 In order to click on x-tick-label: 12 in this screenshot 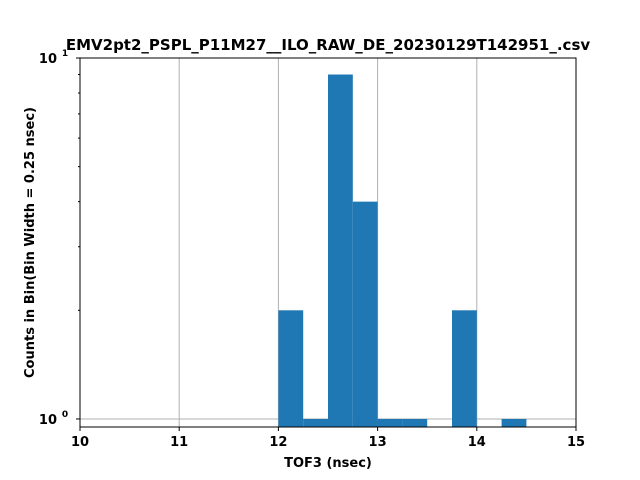, I will do `click(278, 442)`.